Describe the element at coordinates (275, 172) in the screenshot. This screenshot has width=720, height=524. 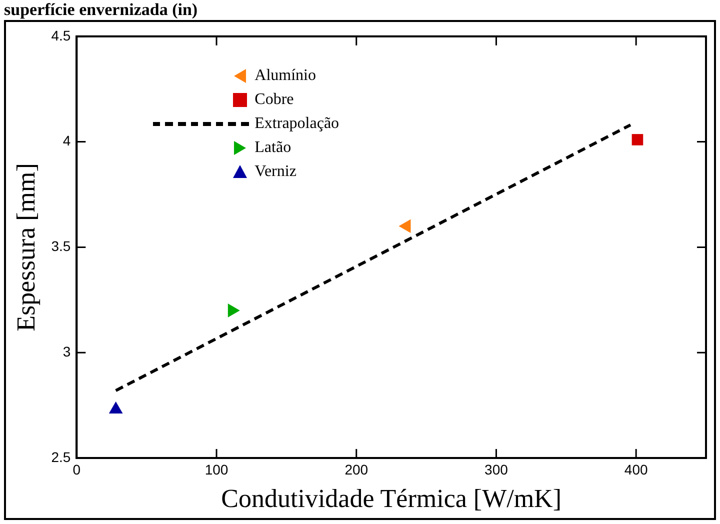
I see `legend-label: Verniz` at that location.